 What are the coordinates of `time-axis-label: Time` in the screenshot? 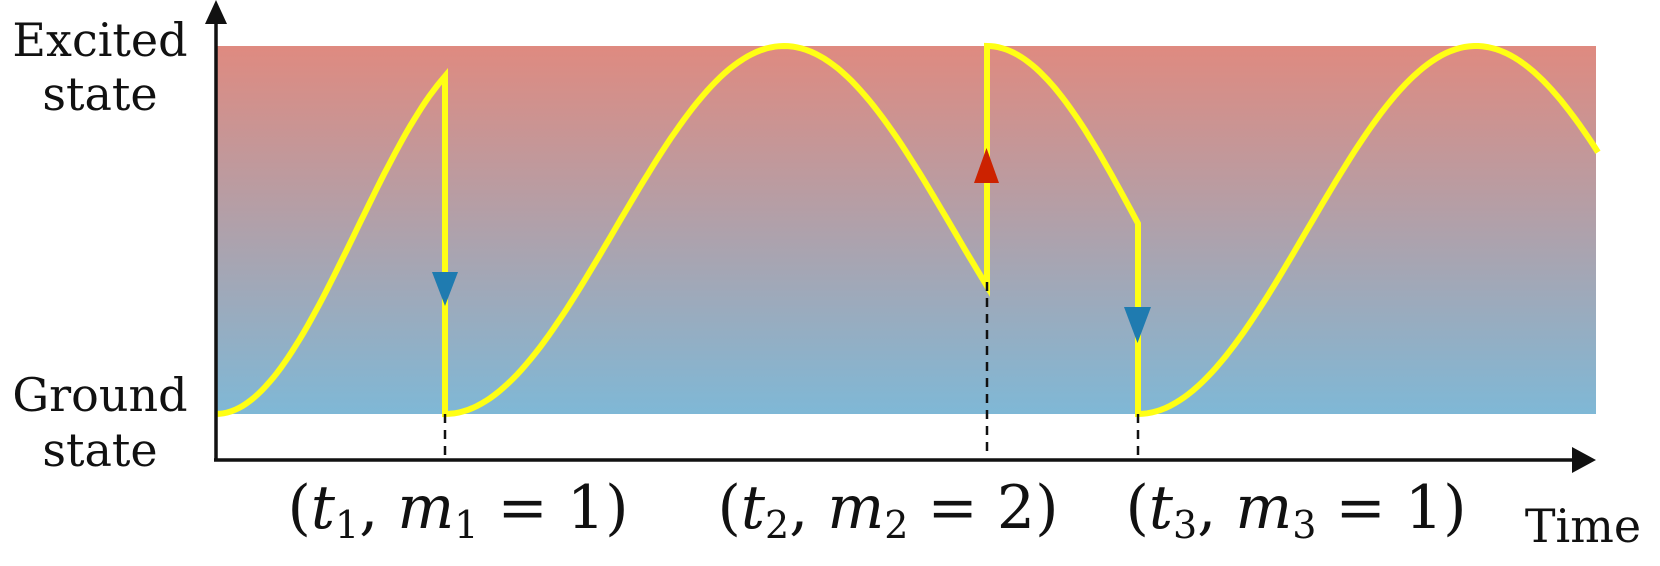 It's located at (1583, 526).